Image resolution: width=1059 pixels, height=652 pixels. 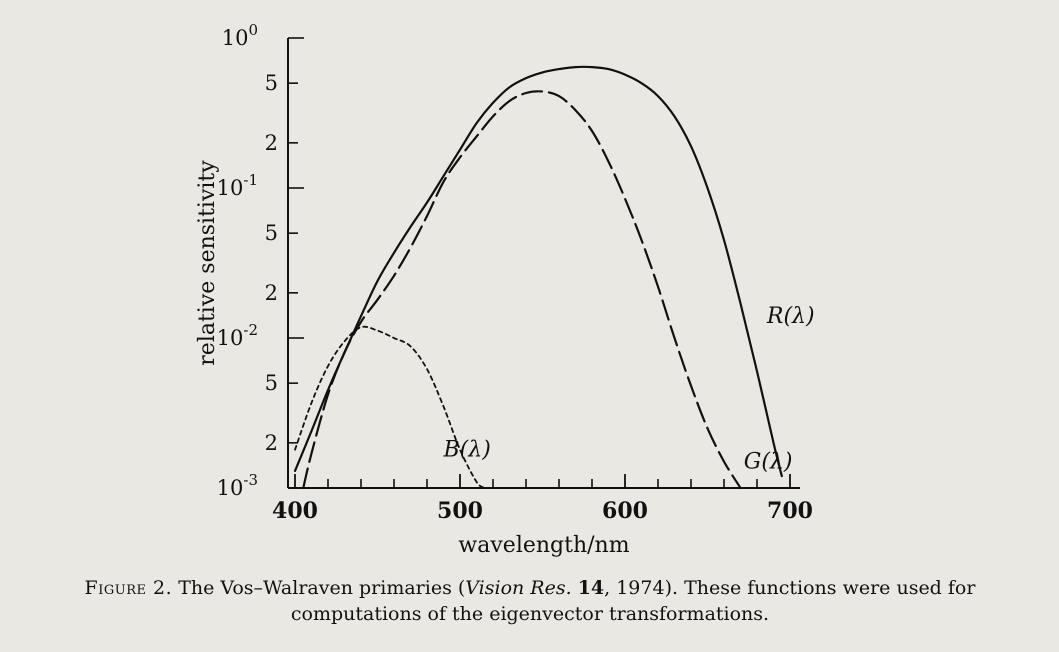 I want to click on y-tick-label: 10⁻², so click(x=237, y=335).